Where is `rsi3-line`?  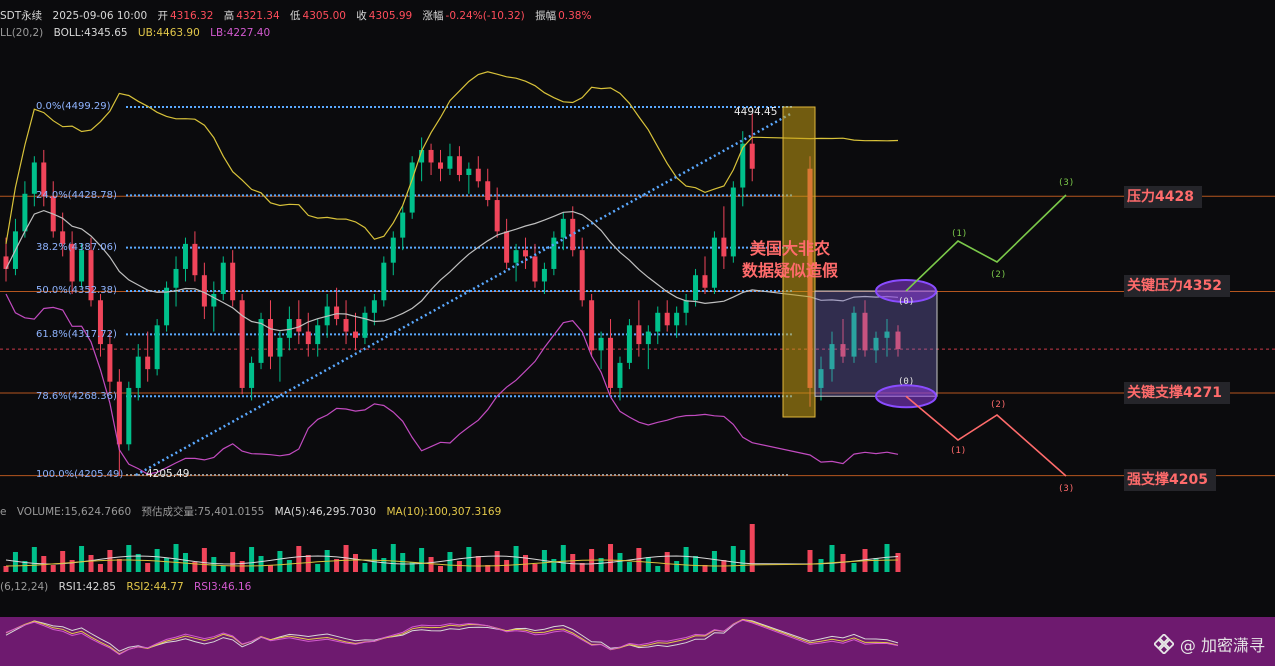
rsi3-line is located at coordinates (452, 637).